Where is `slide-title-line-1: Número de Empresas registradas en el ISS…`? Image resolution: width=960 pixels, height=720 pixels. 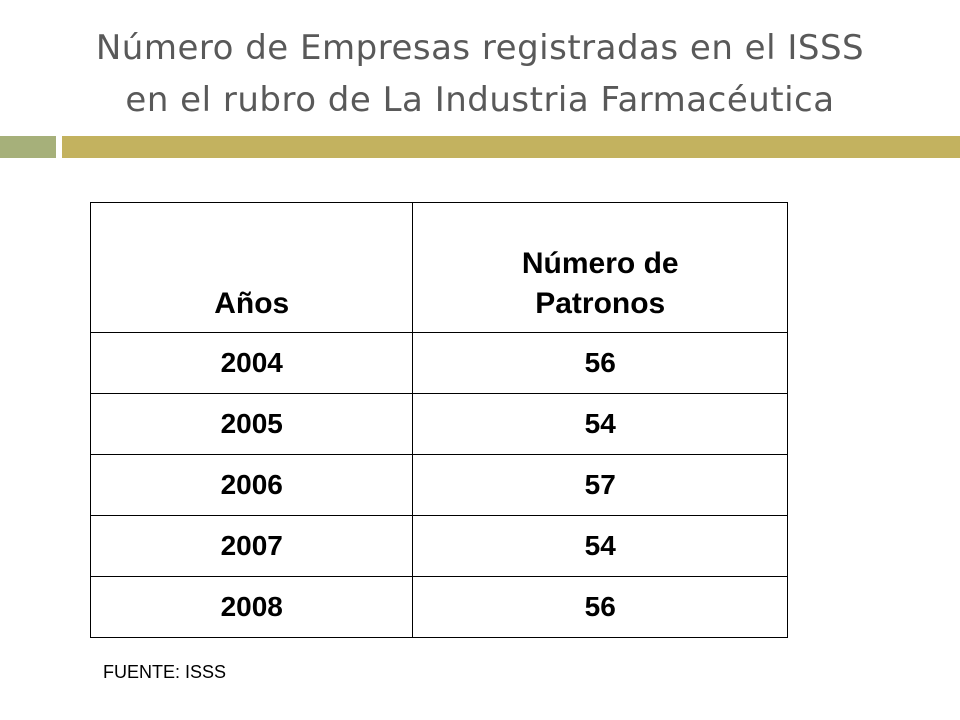 slide-title-line-1: Número de Empresas registradas en el ISS… is located at coordinates (480, 48).